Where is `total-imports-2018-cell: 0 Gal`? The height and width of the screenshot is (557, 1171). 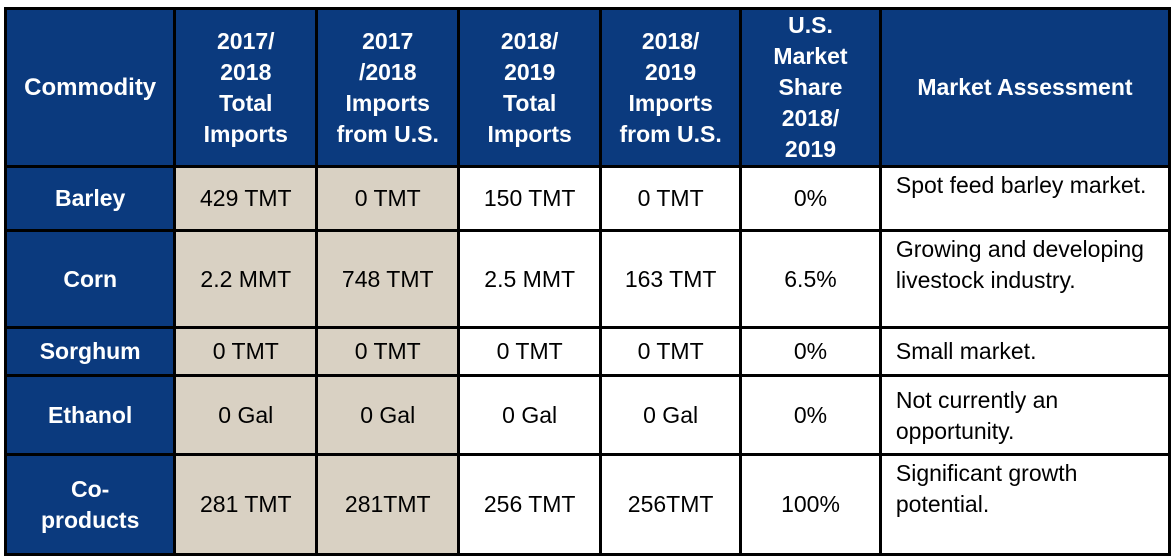 total-imports-2018-cell: 0 Gal is located at coordinates (530, 415).